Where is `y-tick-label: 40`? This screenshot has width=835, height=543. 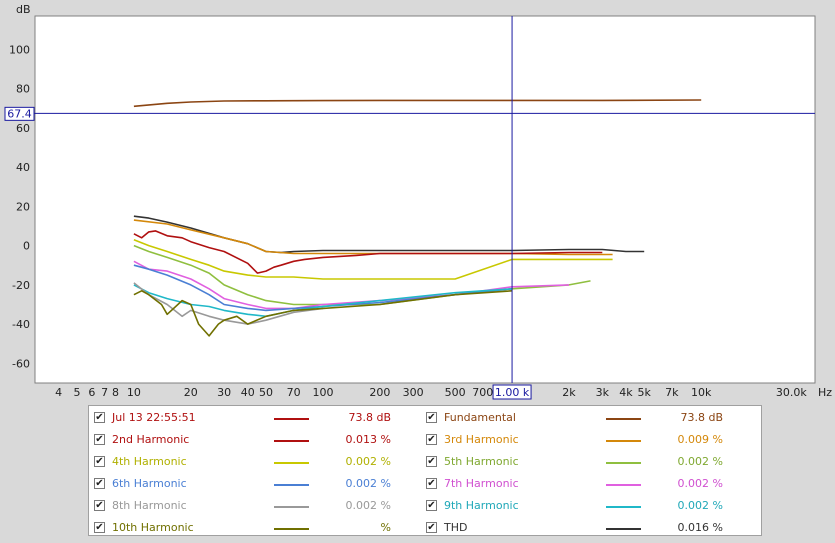
y-tick-label: 40 is located at coordinates (23, 167).